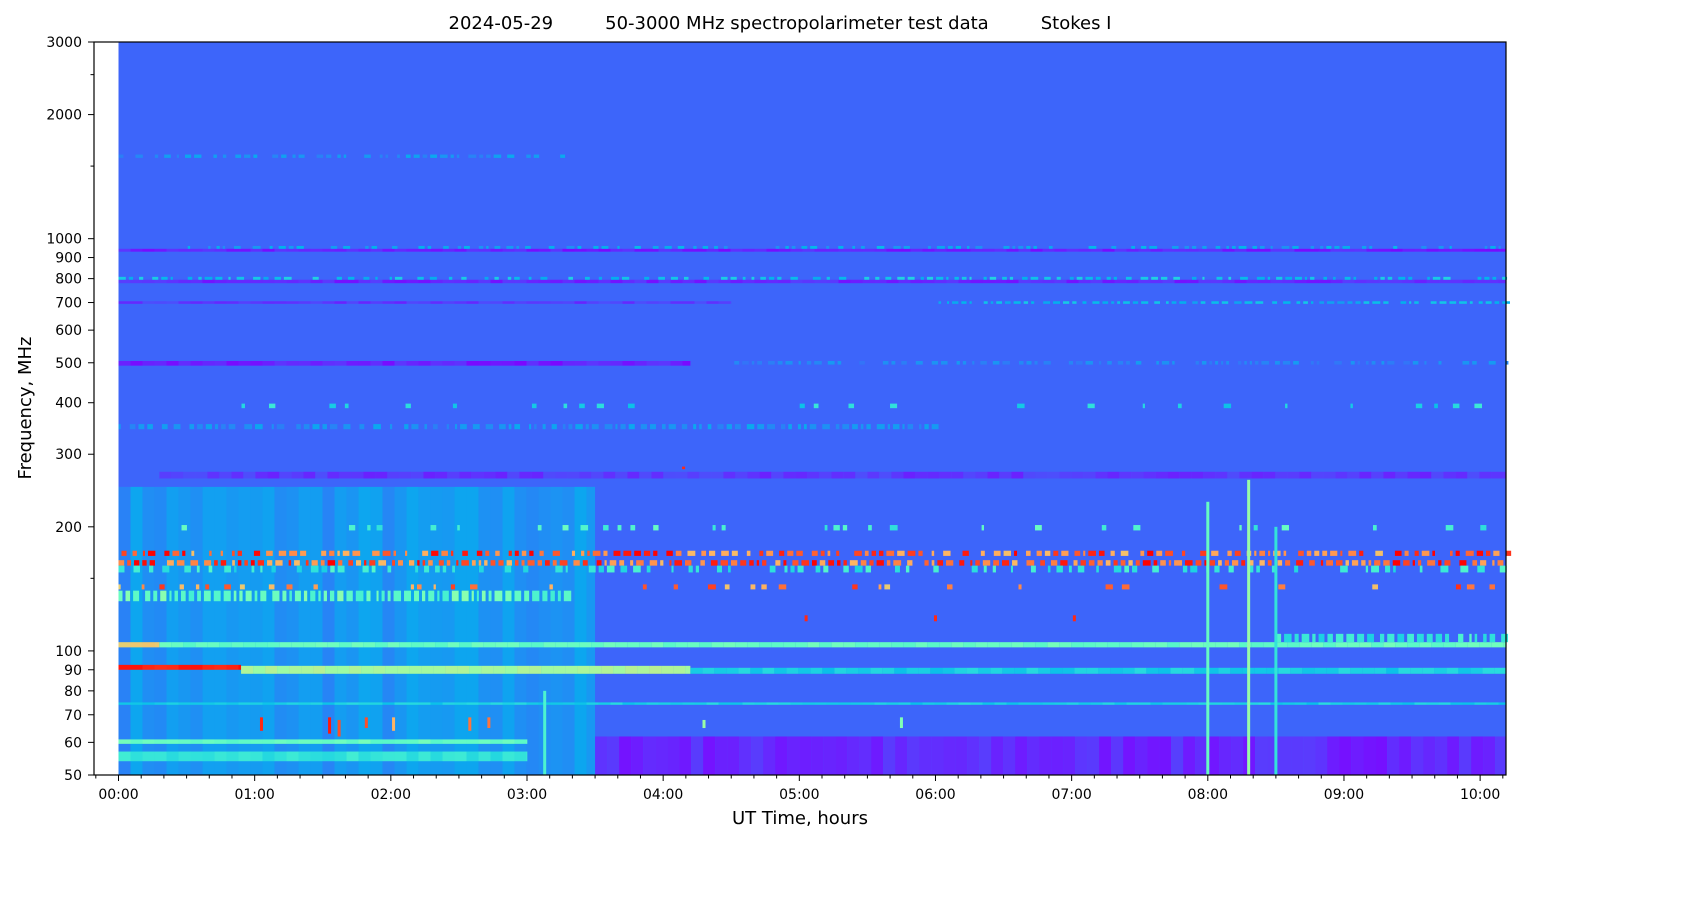 The image size is (1687, 906). I want to click on y-tick-label: 90, so click(73, 671).